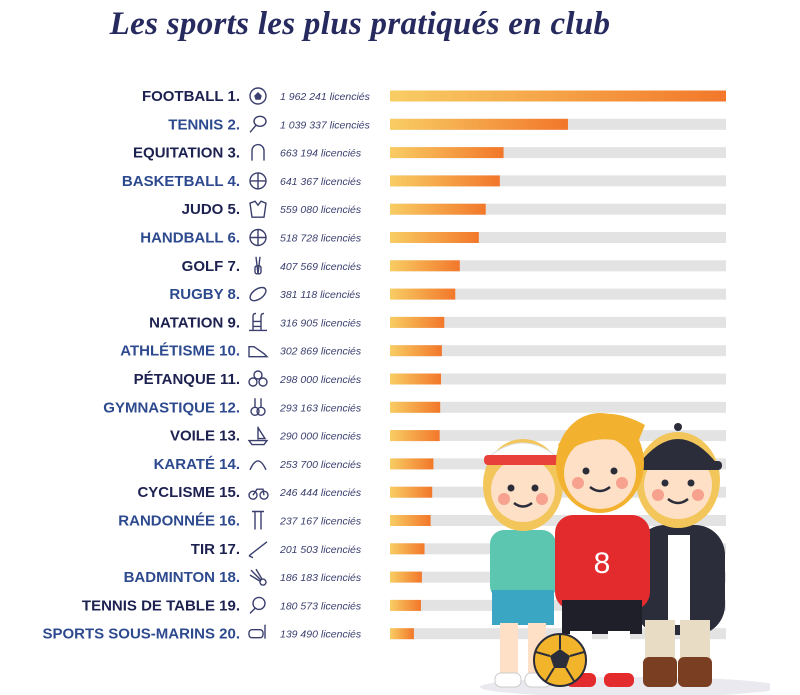 This screenshot has width=800, height=695. I want to click on value-label: 641 367 licenciés, so click(321, 182).